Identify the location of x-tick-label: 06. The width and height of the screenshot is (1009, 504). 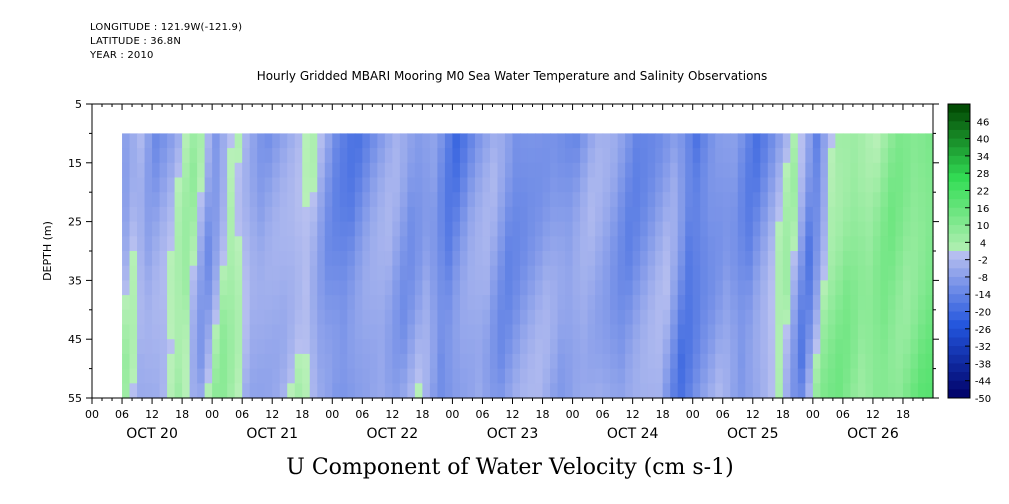
(122, 414).